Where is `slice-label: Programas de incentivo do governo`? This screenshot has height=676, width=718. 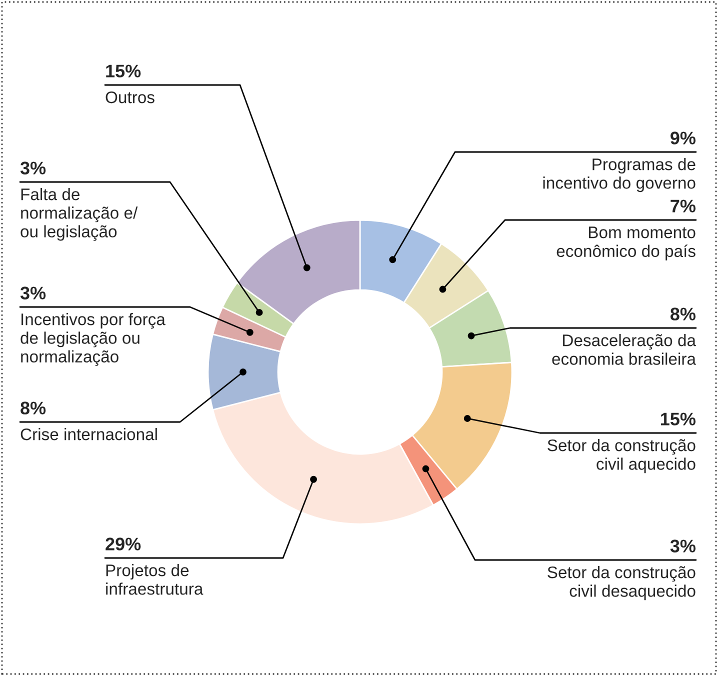
slice-label: Programas de incentivo do governo is located at coordinates (619, 175).